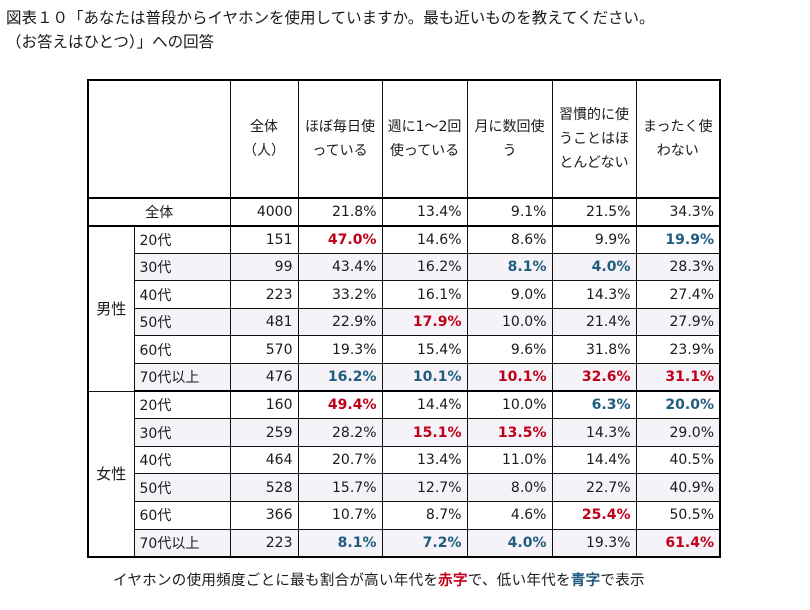 This screenshot has height=610, width=810. I want to click on table-cell: 40.5%, so click(678, 460).